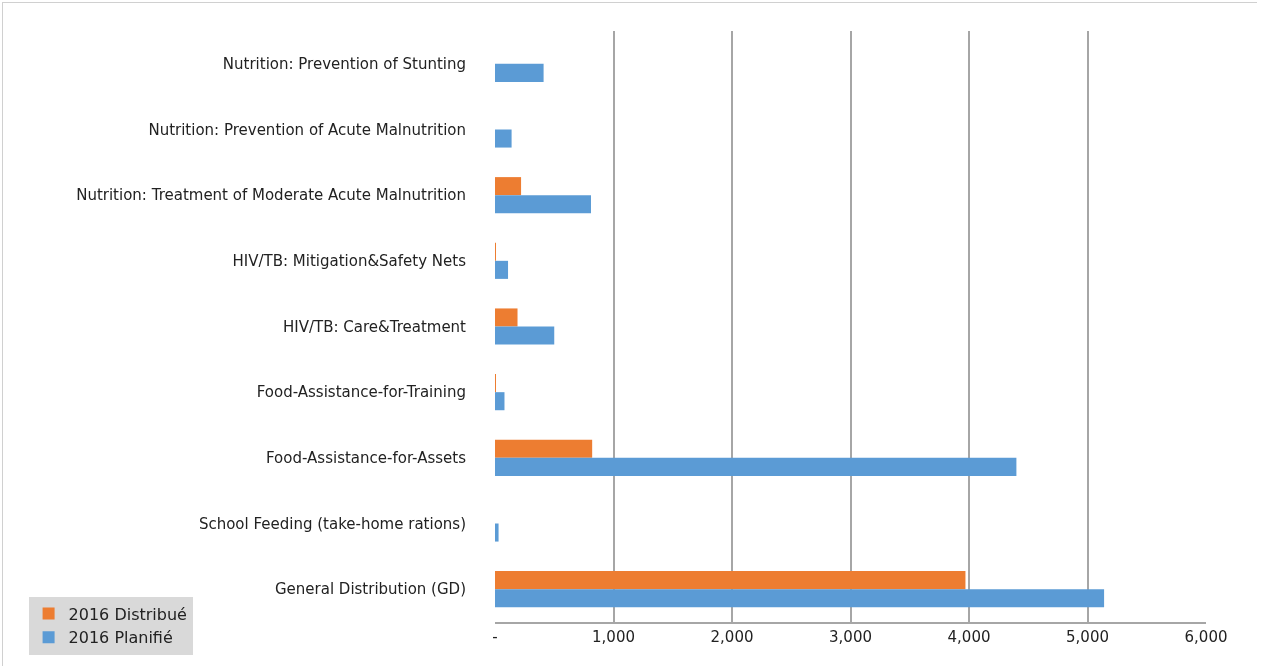 Image resolution: width=1261 pixels, height=670 pixels. What do you see at coordinates (332, 523) in the screenshot?
I see `y-tick-label: School Feeding (take-home rations)` at bounding box center [332, 523].